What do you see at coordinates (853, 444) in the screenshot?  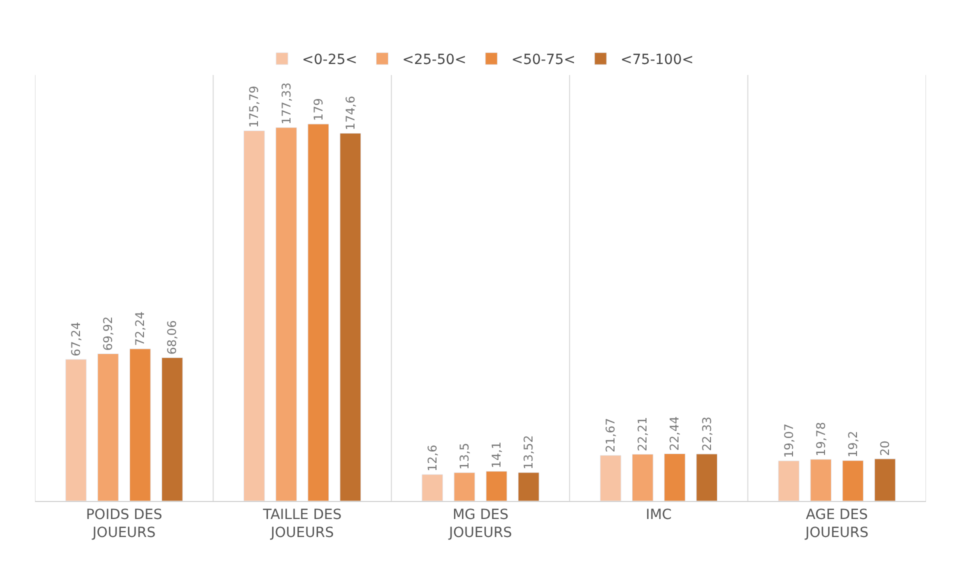 I see `data-label: 19,2` at bounding box center [853, 444].